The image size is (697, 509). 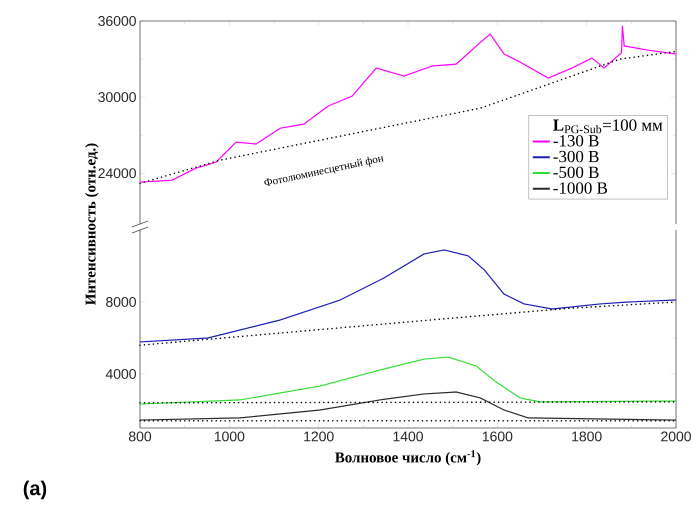 What do you see at coordinates (117, 21) in the screenshot?
I see `y-tick-label: 36000` at bounding box center [117, 21].